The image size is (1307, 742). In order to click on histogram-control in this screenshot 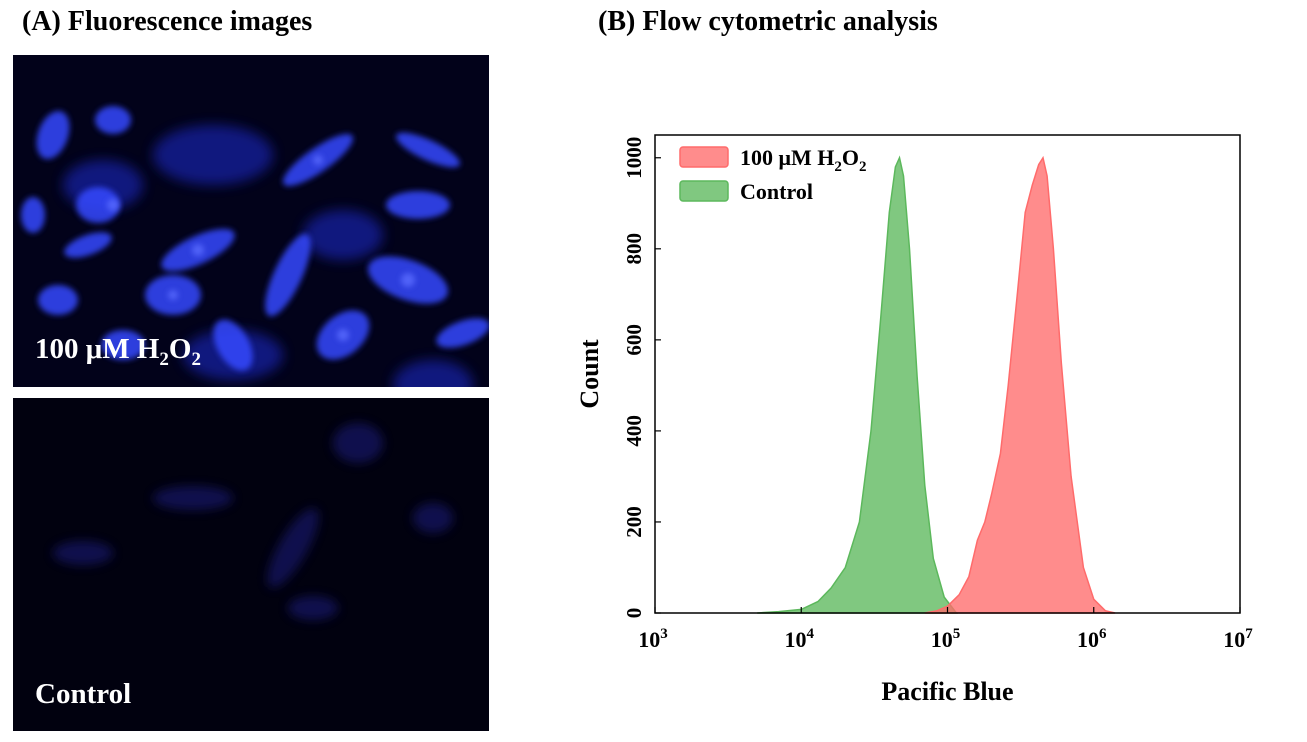, I will do `click(857, 384)`.